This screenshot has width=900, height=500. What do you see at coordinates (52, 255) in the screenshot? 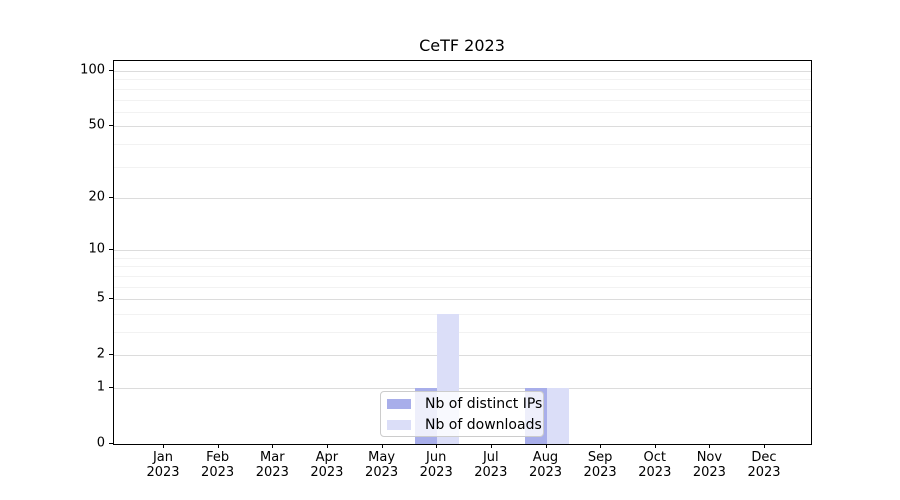
I see `y-axis: 0 1 2 5 10 20 50 100` at bounding box center [52, 255].